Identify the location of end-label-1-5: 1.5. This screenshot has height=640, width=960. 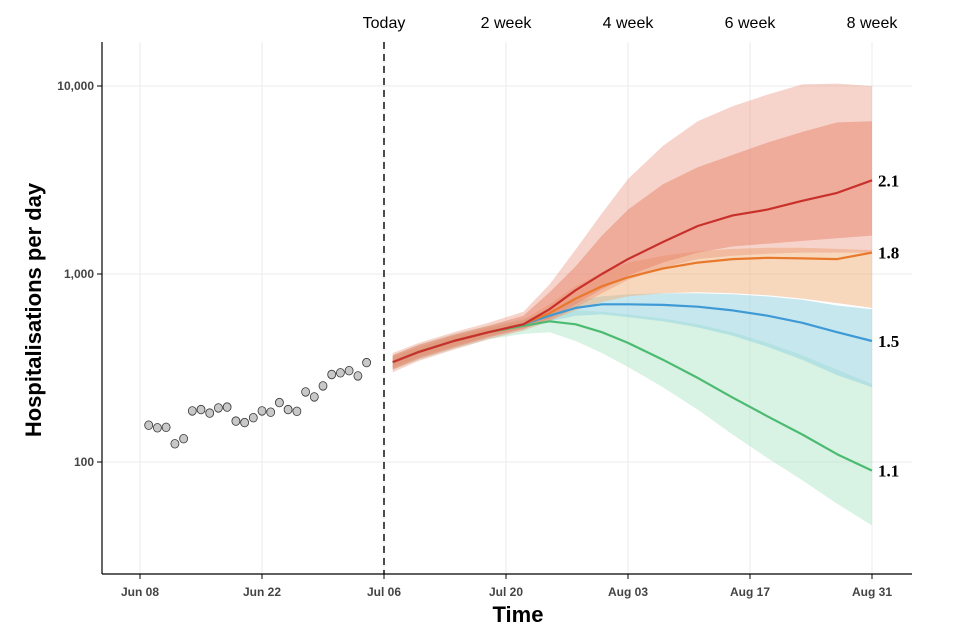
(888, 341).